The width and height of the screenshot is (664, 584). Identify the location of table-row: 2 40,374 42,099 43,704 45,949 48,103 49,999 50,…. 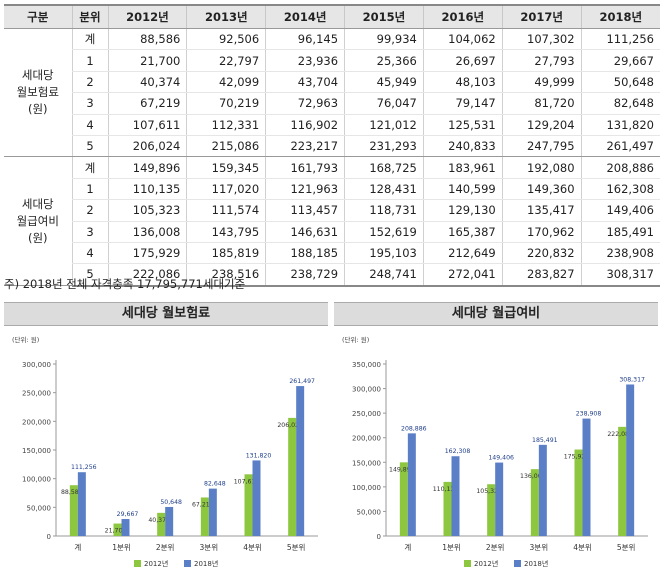
(332, 82).